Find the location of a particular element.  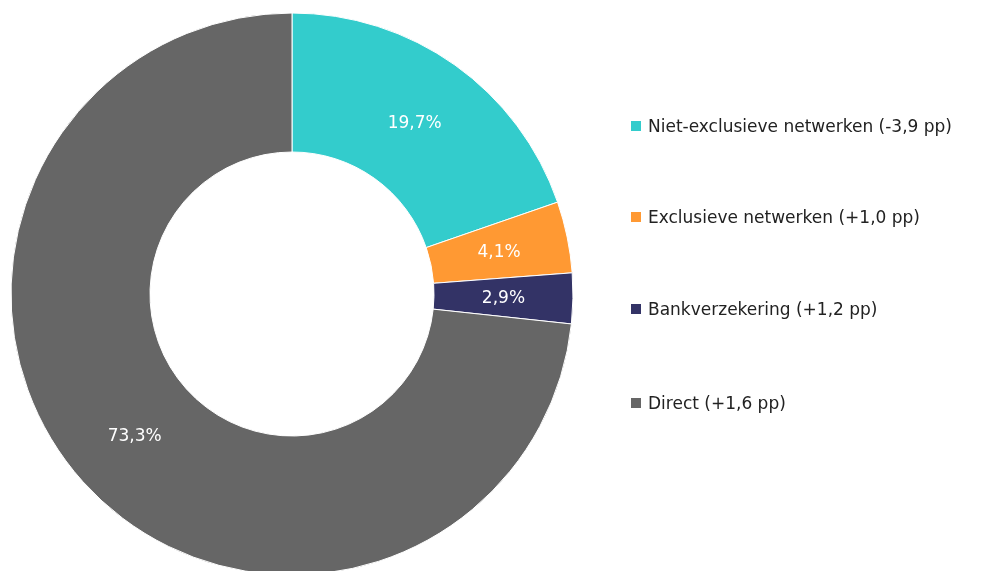

legend-label: Bankverzekering (+1,2 pp) is located at coordinates (763, 308).